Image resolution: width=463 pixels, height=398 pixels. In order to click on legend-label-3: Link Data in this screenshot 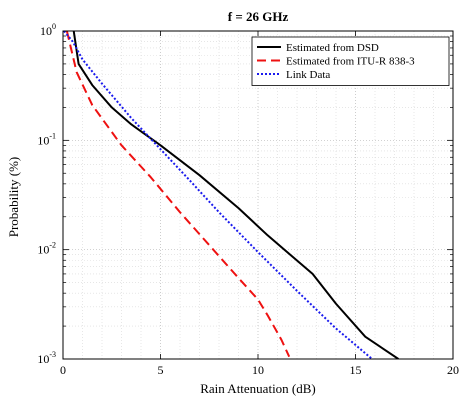, I will do `click(308, 75)`.